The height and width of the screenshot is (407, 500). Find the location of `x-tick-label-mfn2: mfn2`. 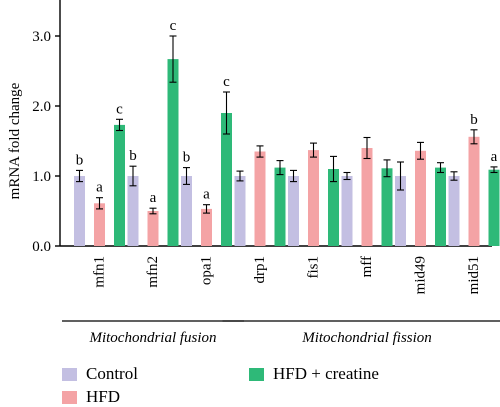

x-tick-label-mfn2: mfn2 is located at coordinates (153, 272).